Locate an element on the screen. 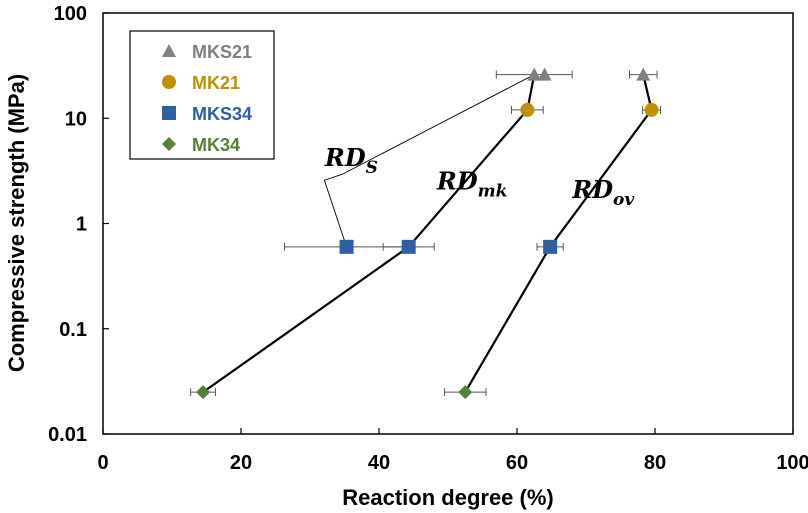 Image resolution: width=808 pixels, height=513 pixels. x-axis-title: Reaction degree (%) is located at coordinates (448, 497).